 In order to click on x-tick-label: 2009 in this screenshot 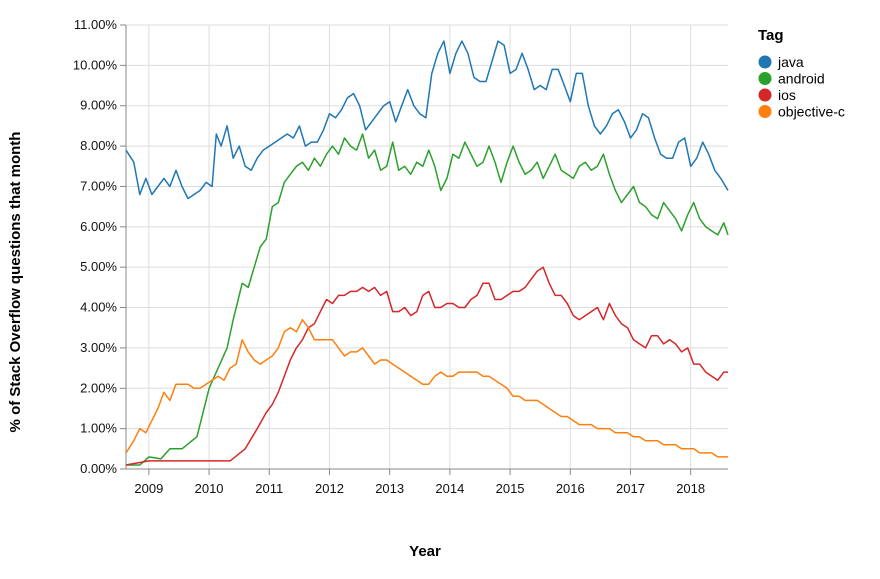, I will do `click(148, 488)`.